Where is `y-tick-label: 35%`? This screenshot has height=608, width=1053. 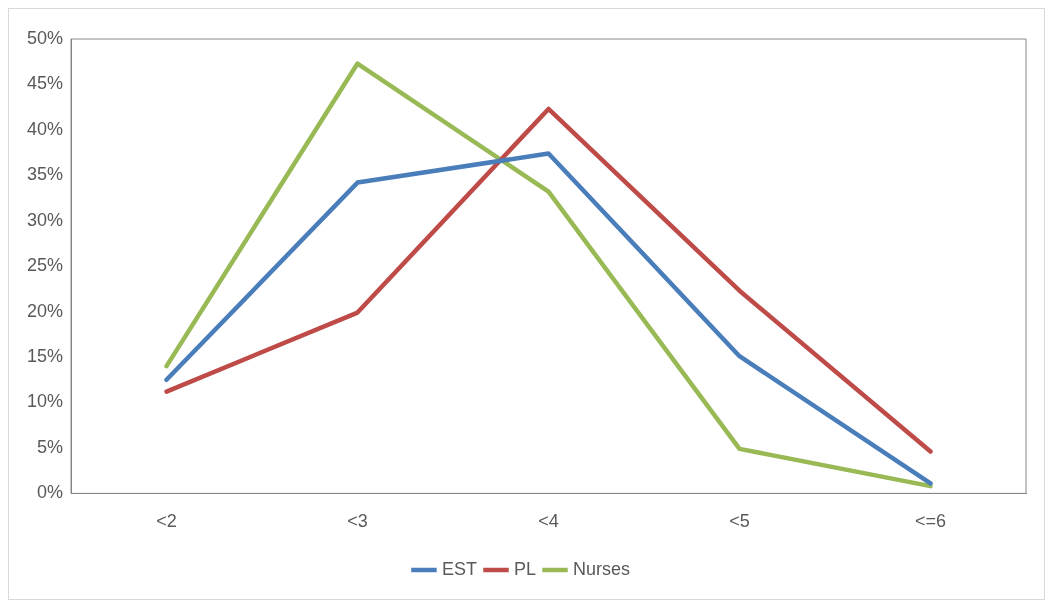
y-tick-label: 35% is located at coordinates (45, 174).